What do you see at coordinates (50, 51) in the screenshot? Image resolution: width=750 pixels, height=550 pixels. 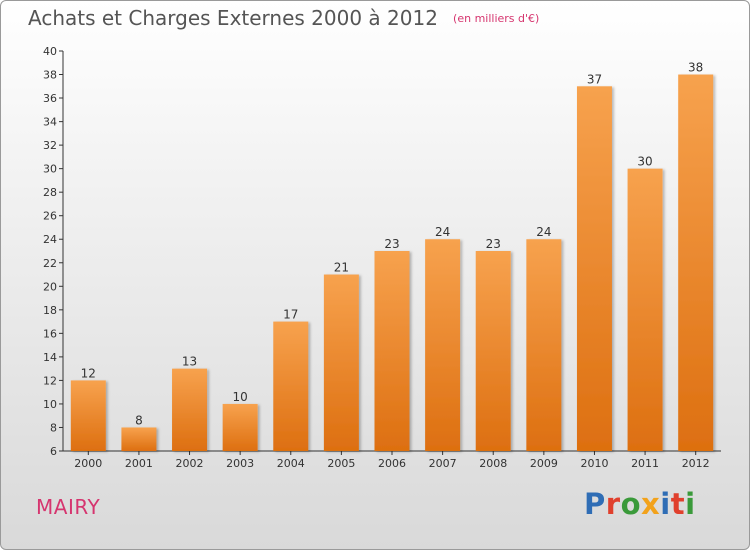 I see `y-tick-label: 40` at bounding box center [50, 51].